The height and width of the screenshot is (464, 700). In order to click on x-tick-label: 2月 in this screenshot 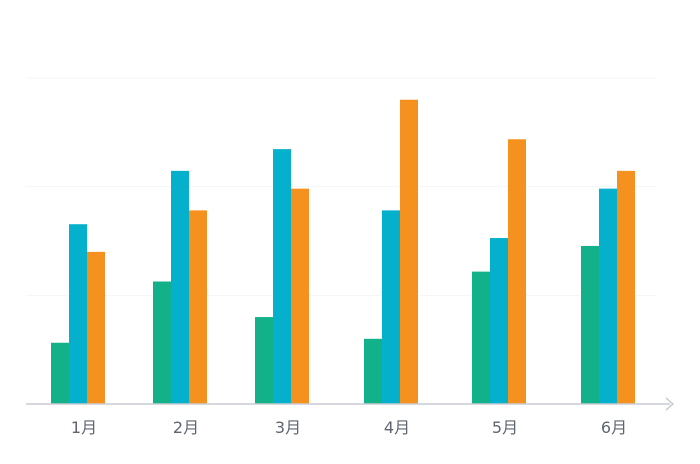, I will do `click(186, 427)`.